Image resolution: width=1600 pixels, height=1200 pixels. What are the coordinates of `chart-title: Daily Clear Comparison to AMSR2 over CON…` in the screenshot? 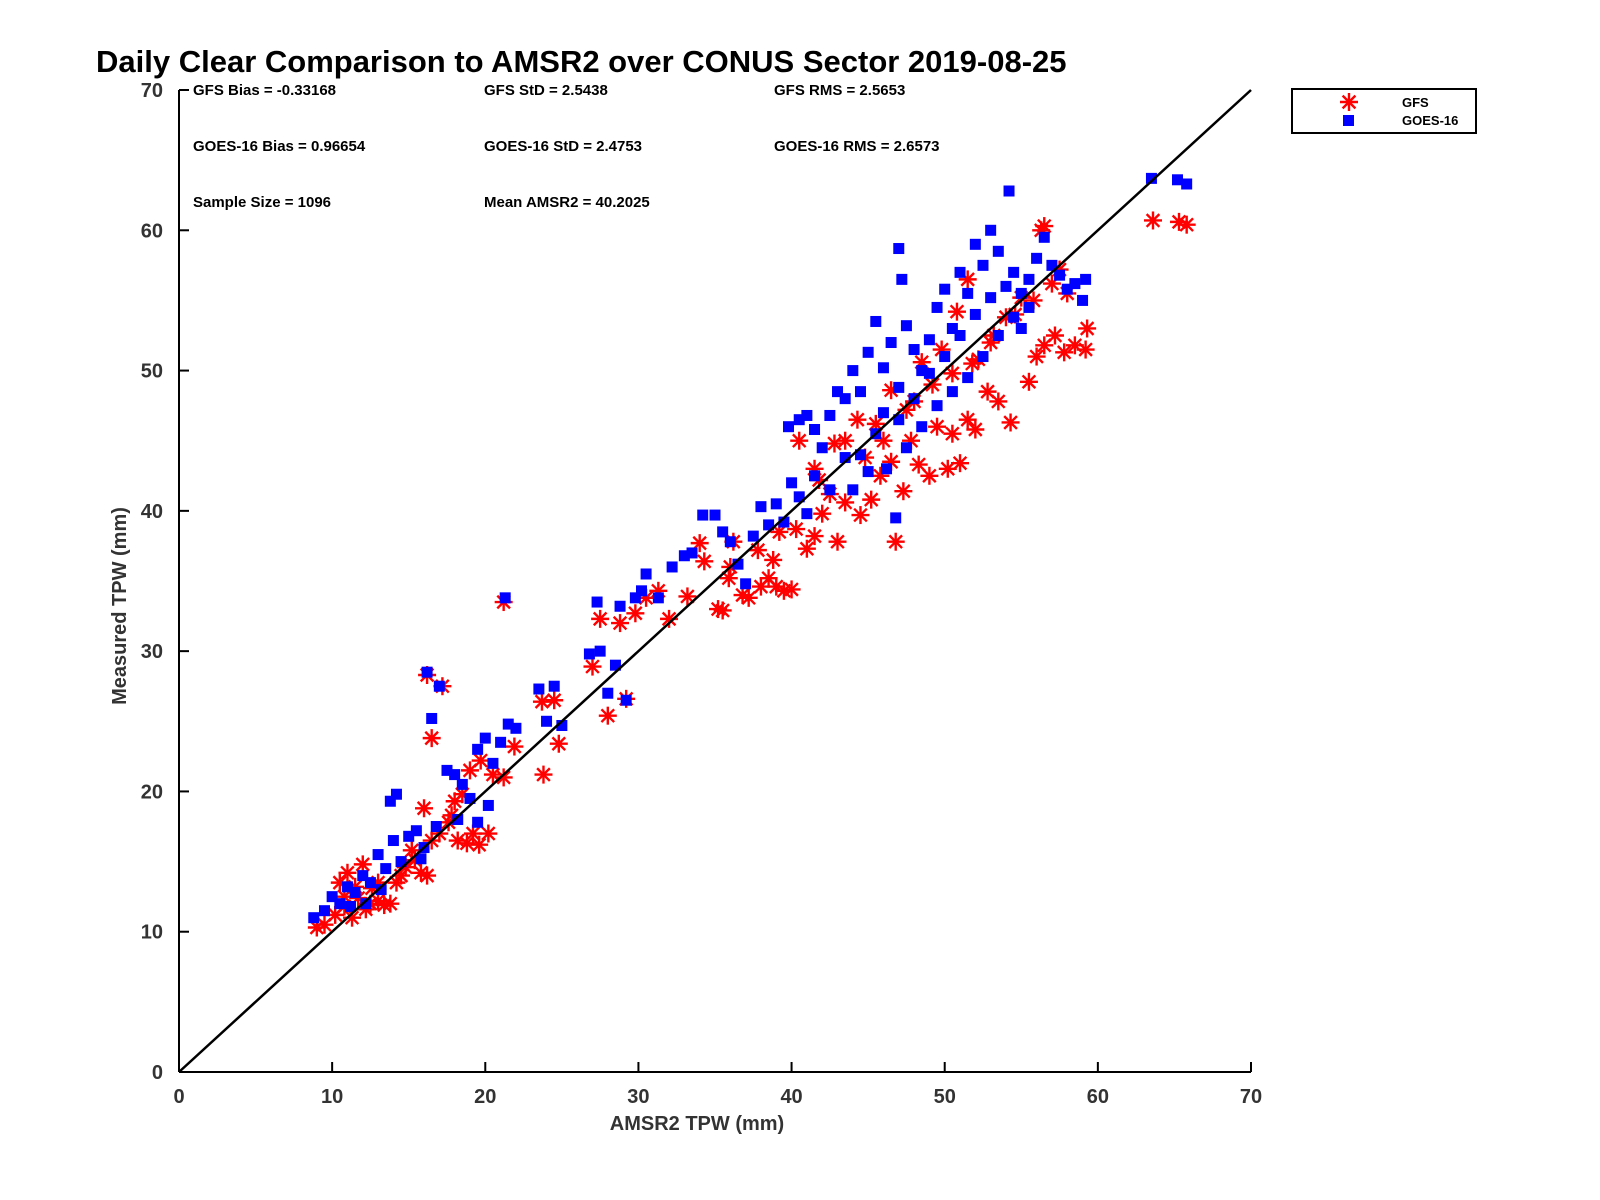 It's located at (581, 61).